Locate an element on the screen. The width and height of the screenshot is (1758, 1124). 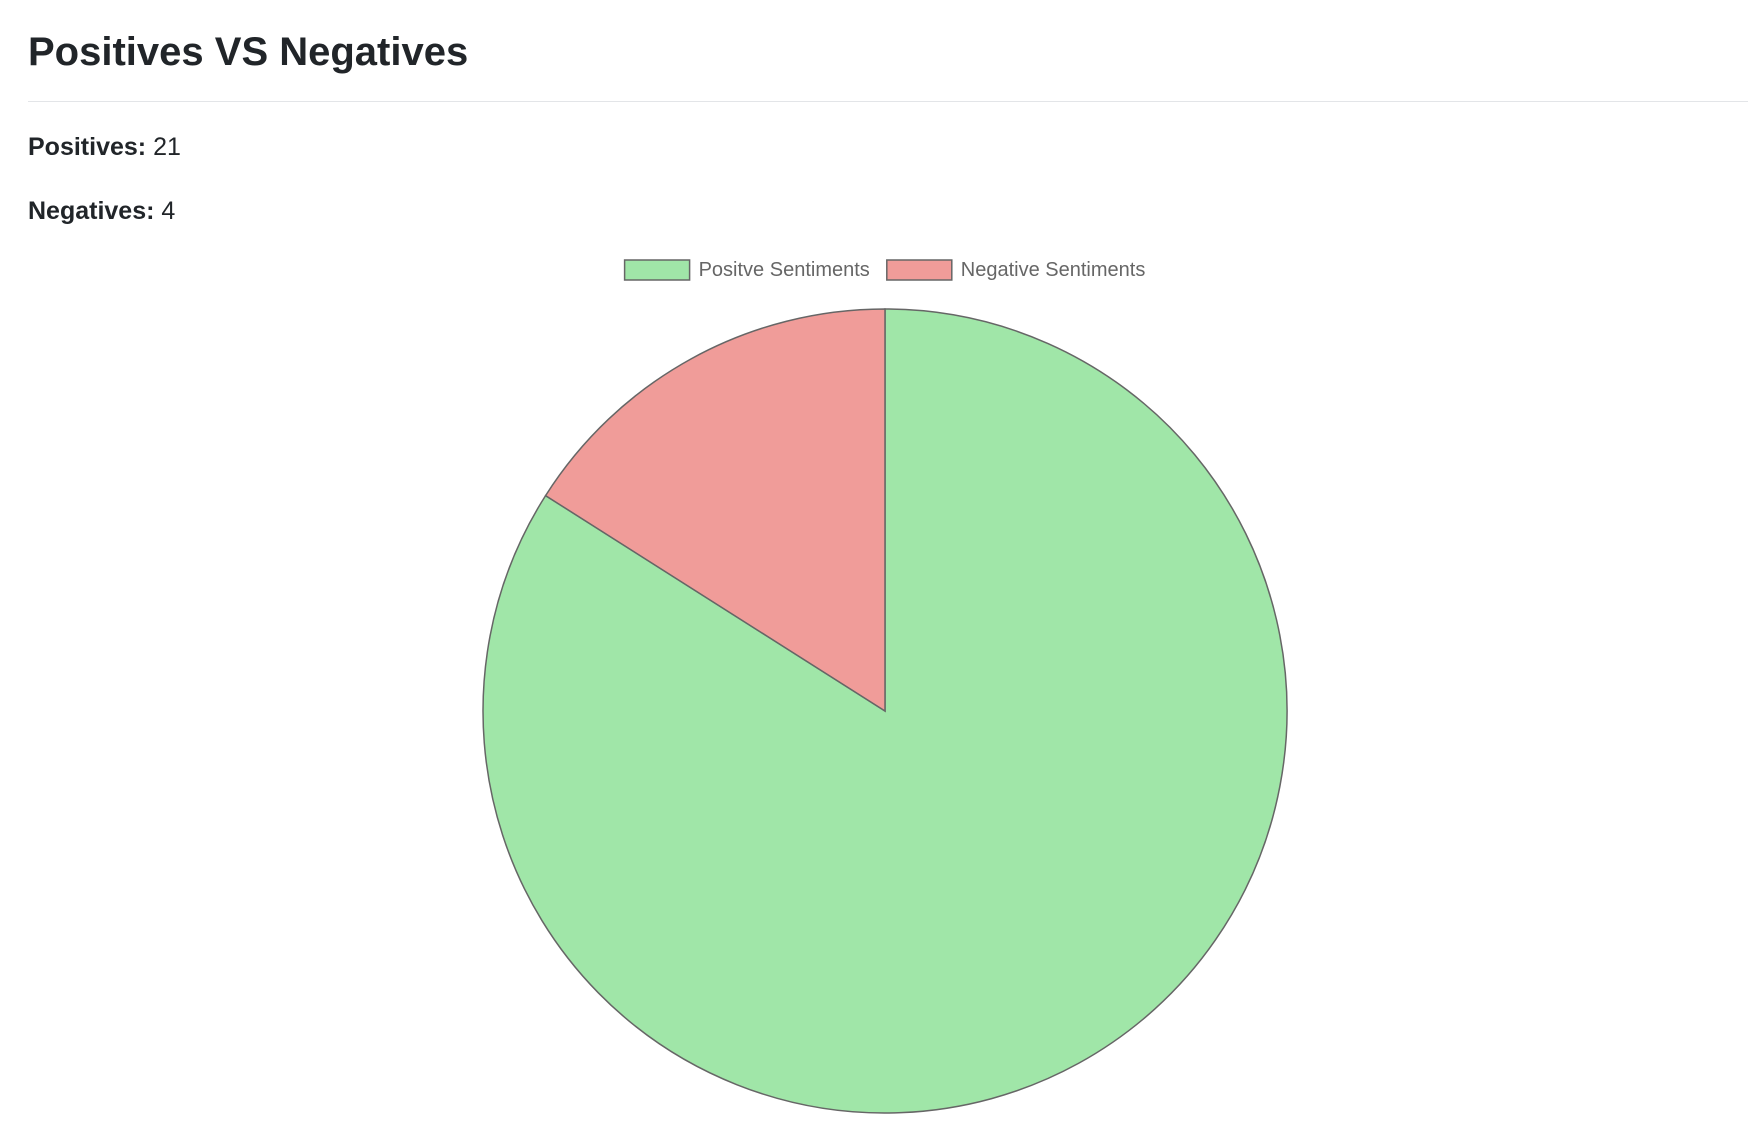
positives-value: 21 is located at coordinates (167, 147).